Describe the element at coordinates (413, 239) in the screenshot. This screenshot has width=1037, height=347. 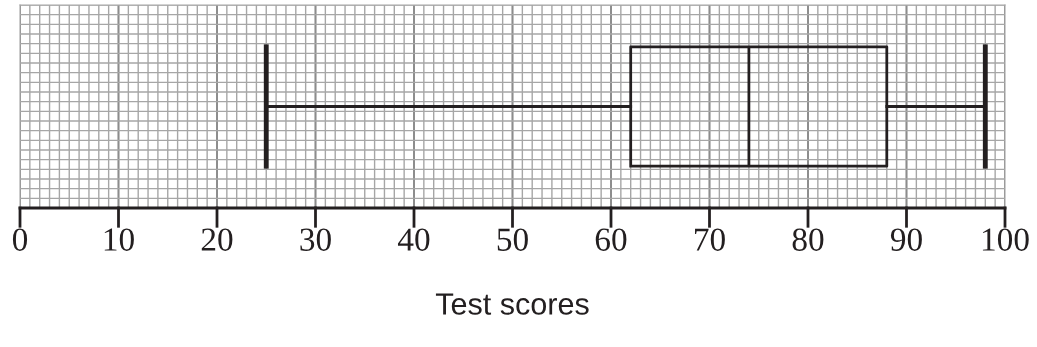
I see `x-tick-label: 40` at that location.